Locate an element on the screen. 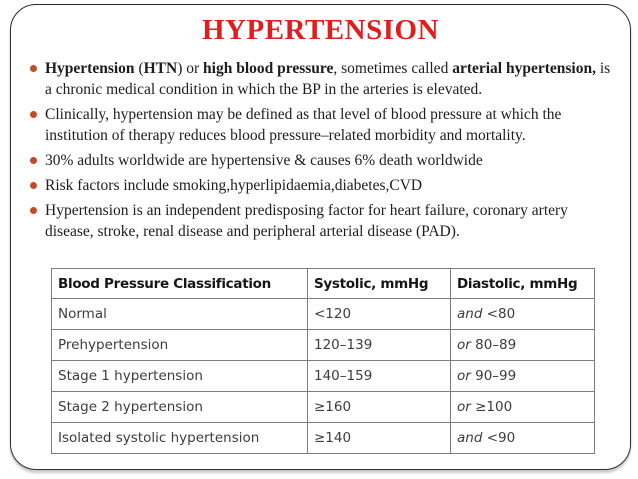  table-row: Stage 1 hypertension 140–159 or 90–99 is located at coordinates (323, 376).